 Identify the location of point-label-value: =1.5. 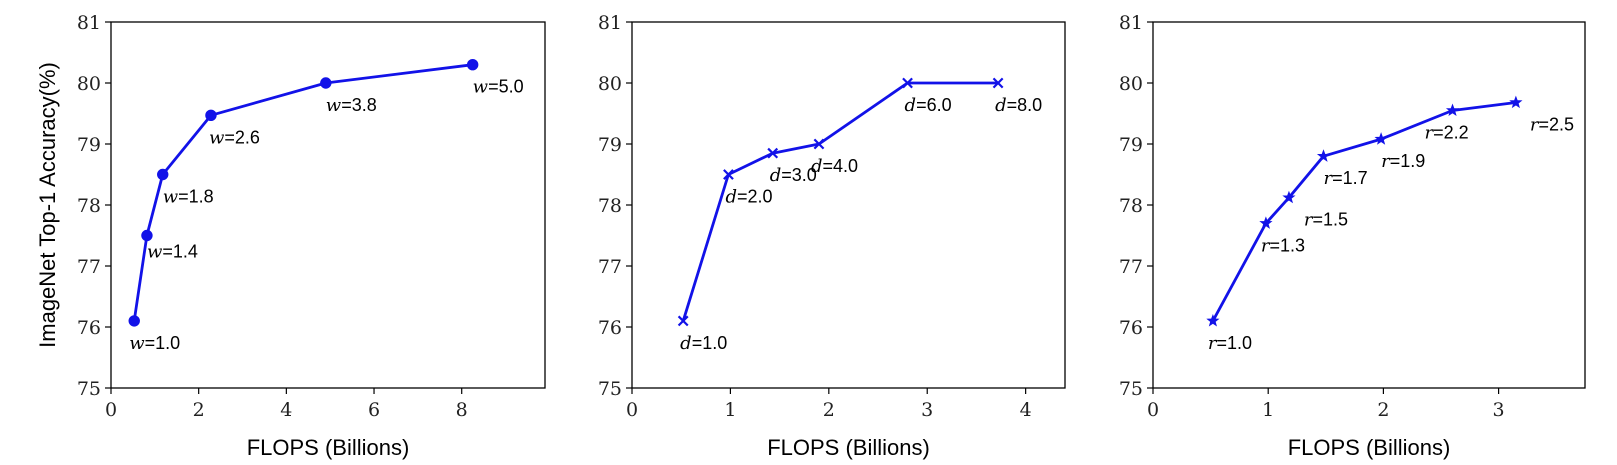
(1331, 220).